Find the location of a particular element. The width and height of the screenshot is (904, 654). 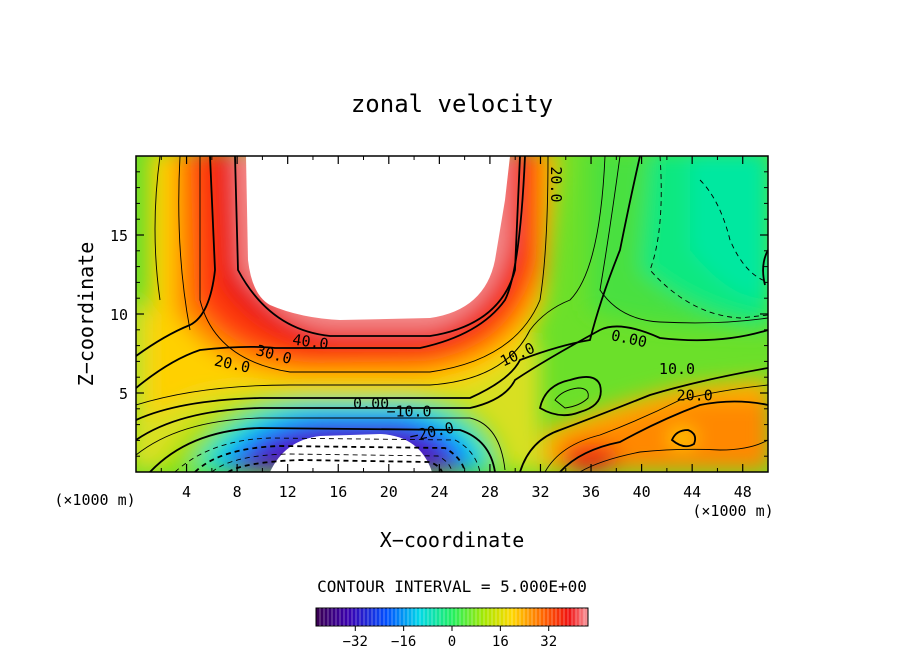

x-tick-label: 36 is located at coordinates (591, 492).